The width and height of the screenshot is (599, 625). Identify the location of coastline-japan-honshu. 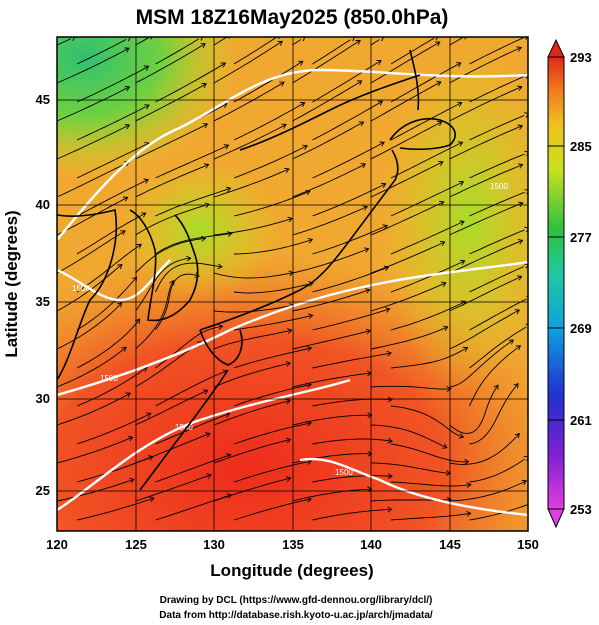
(299, 240).